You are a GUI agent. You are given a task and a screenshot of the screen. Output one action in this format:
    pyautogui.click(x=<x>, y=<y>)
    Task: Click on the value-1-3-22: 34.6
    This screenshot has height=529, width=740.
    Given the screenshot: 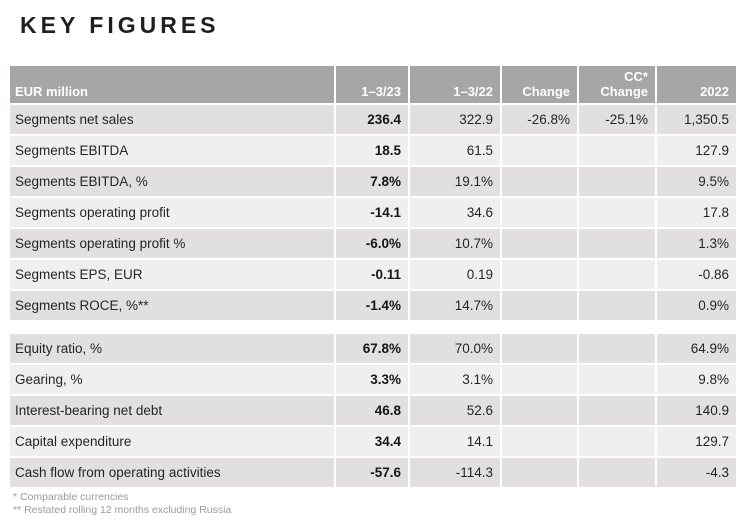 What is the action you would take?
    pyautogui.click(x=455, y=212)
    